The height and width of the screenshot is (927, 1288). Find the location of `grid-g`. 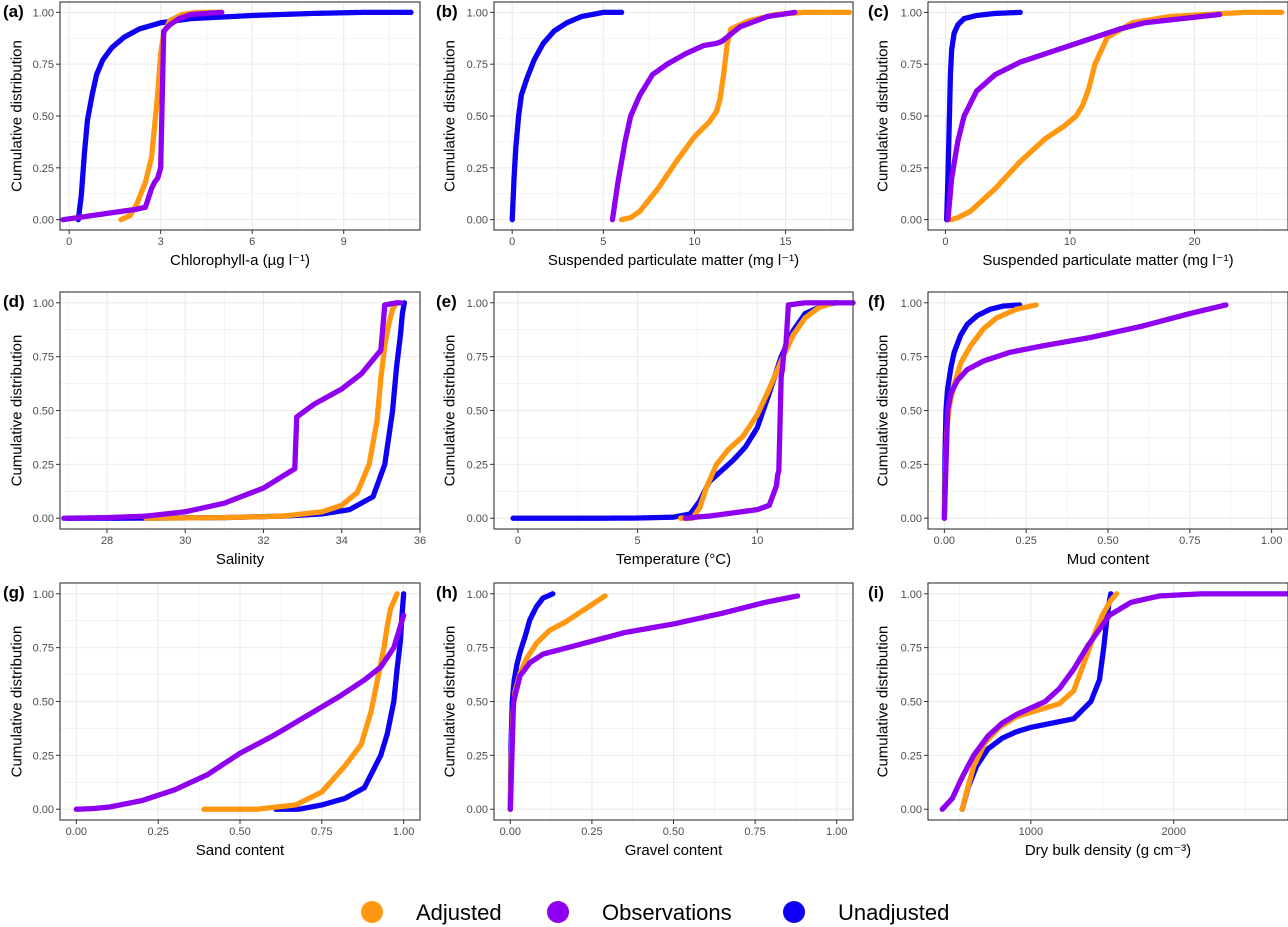

grid-g is located at coordinates (240, 701).